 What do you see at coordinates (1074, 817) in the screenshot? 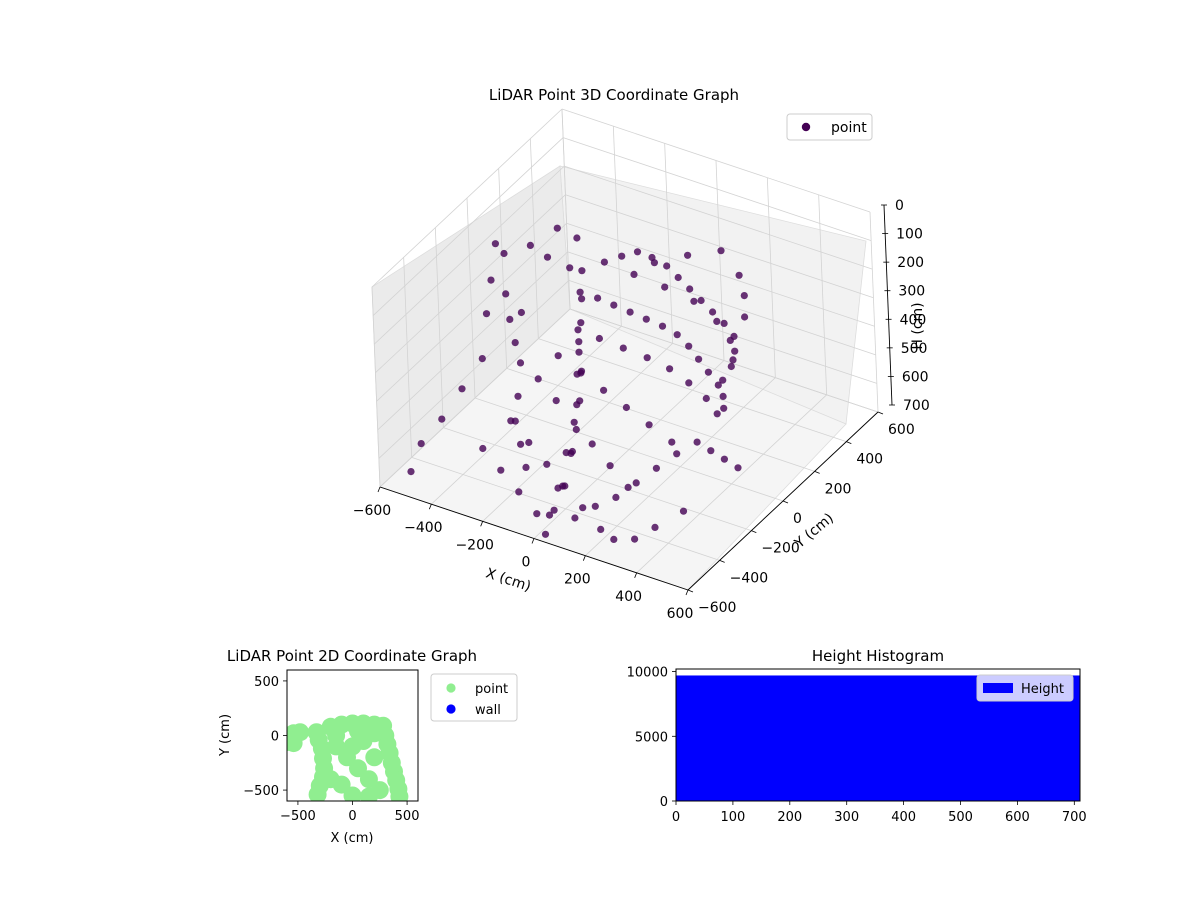
I see `histogram-xtick-label: 700` at bounding box center [1074, 817].